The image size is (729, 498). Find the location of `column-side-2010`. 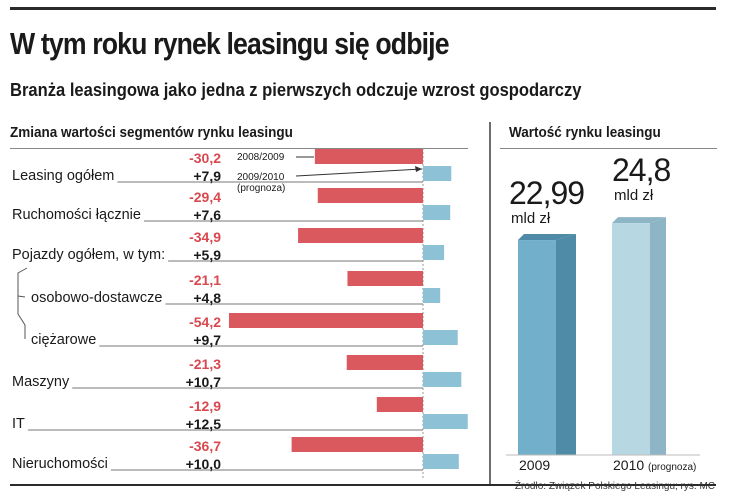

column-side-2010 is located at coordinates (658, 336).